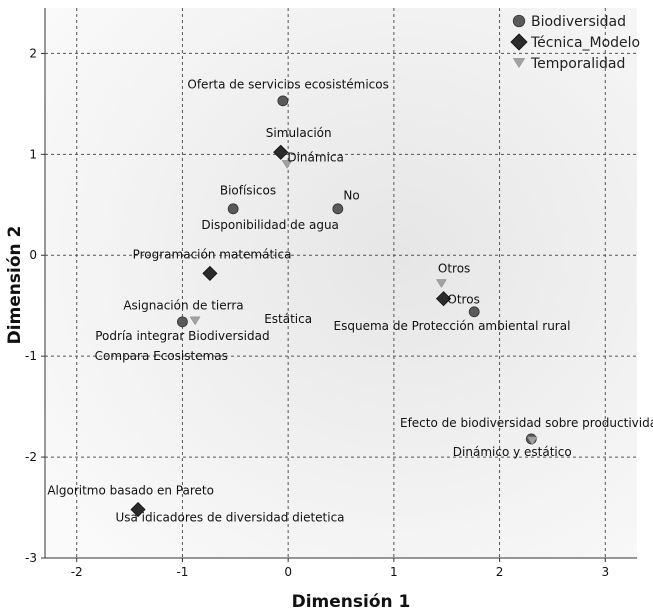 The width and height of the screenshot is (653, 615). Describe the element at coordinates (288, 572) in the screenshot. I see `x-tick-label: 0` at that location.